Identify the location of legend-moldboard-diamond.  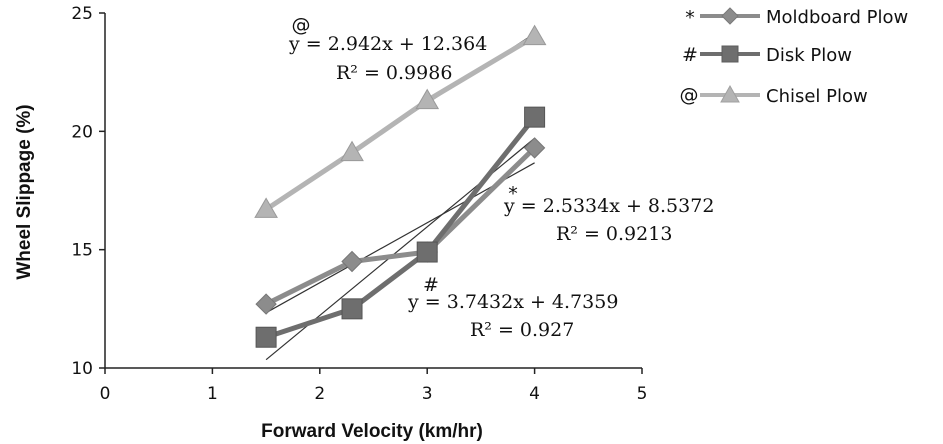
(730, 16).